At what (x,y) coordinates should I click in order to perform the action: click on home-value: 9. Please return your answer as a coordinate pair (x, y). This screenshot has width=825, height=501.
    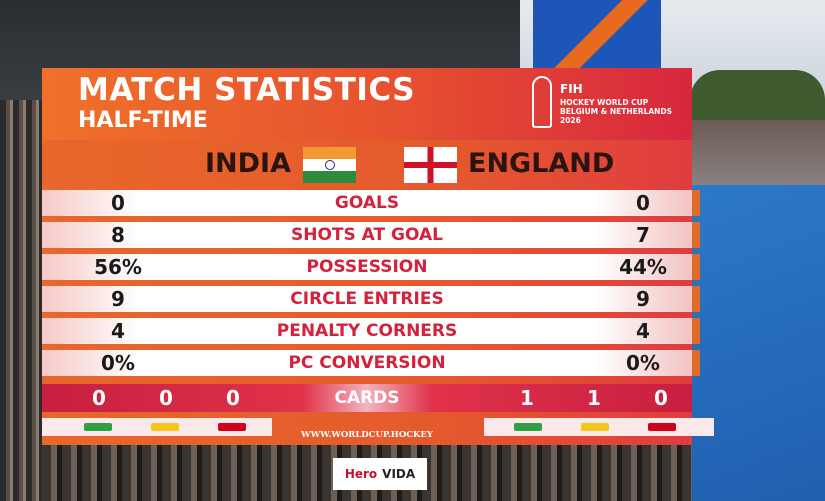
    Looking at the image, I should click on (118, 299).